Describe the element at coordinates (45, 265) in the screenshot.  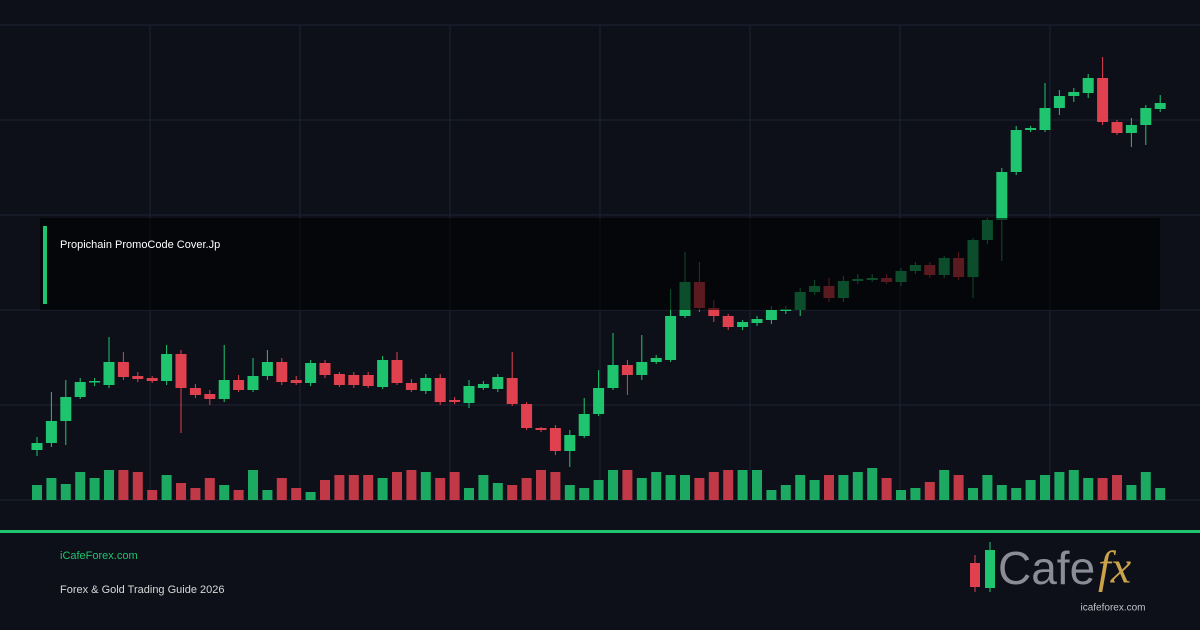
I see `overlay-accent` at that location.